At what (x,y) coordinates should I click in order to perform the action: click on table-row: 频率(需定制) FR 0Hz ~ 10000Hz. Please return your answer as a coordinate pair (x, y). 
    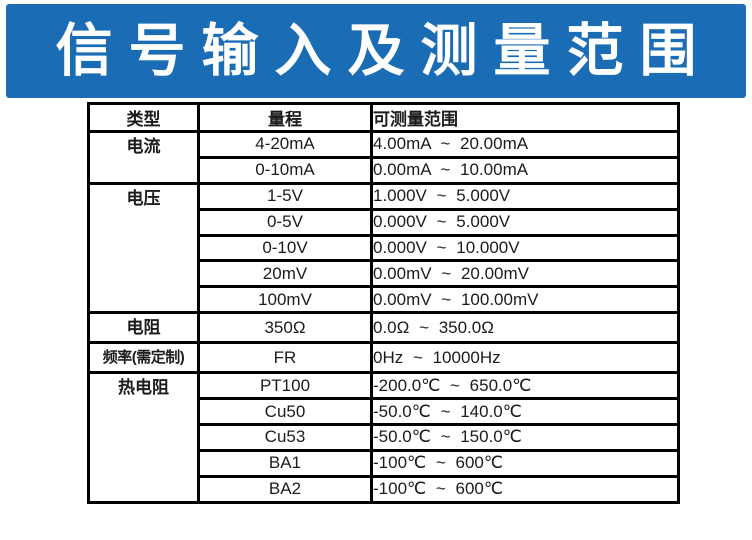
    Looking at the image, I should click on (383, 358).